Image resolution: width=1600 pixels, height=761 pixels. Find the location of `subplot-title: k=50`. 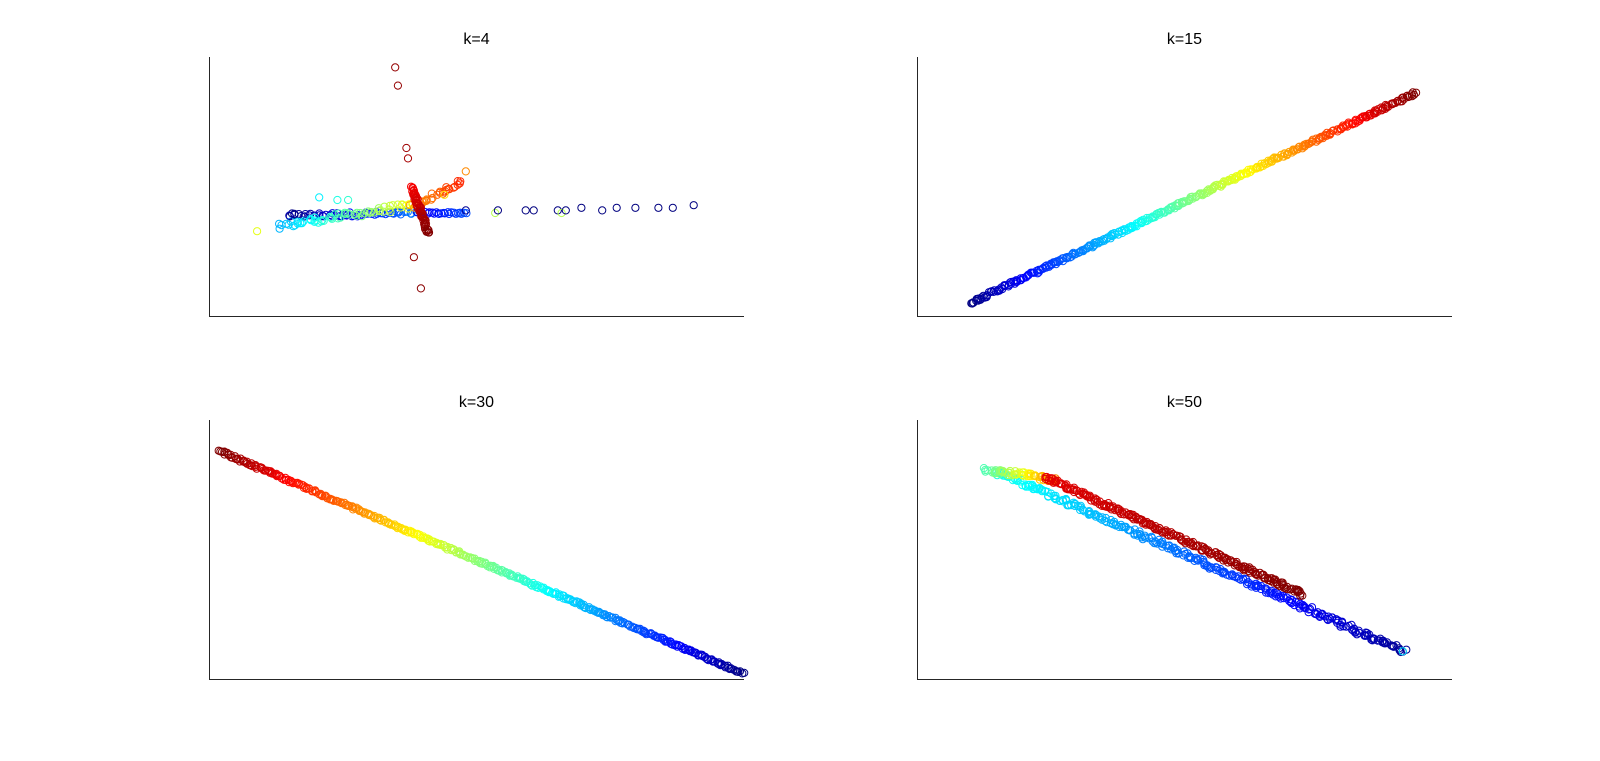

subplot-title: k=50 is located at coordinates (1184, 402).